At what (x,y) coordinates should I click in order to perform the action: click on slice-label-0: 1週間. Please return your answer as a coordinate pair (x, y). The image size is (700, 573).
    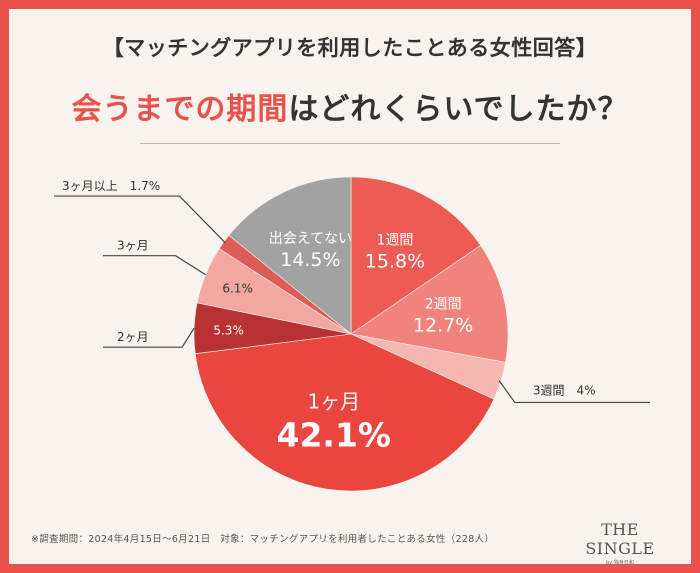
    Looking at the image, I should click on (395, 241).